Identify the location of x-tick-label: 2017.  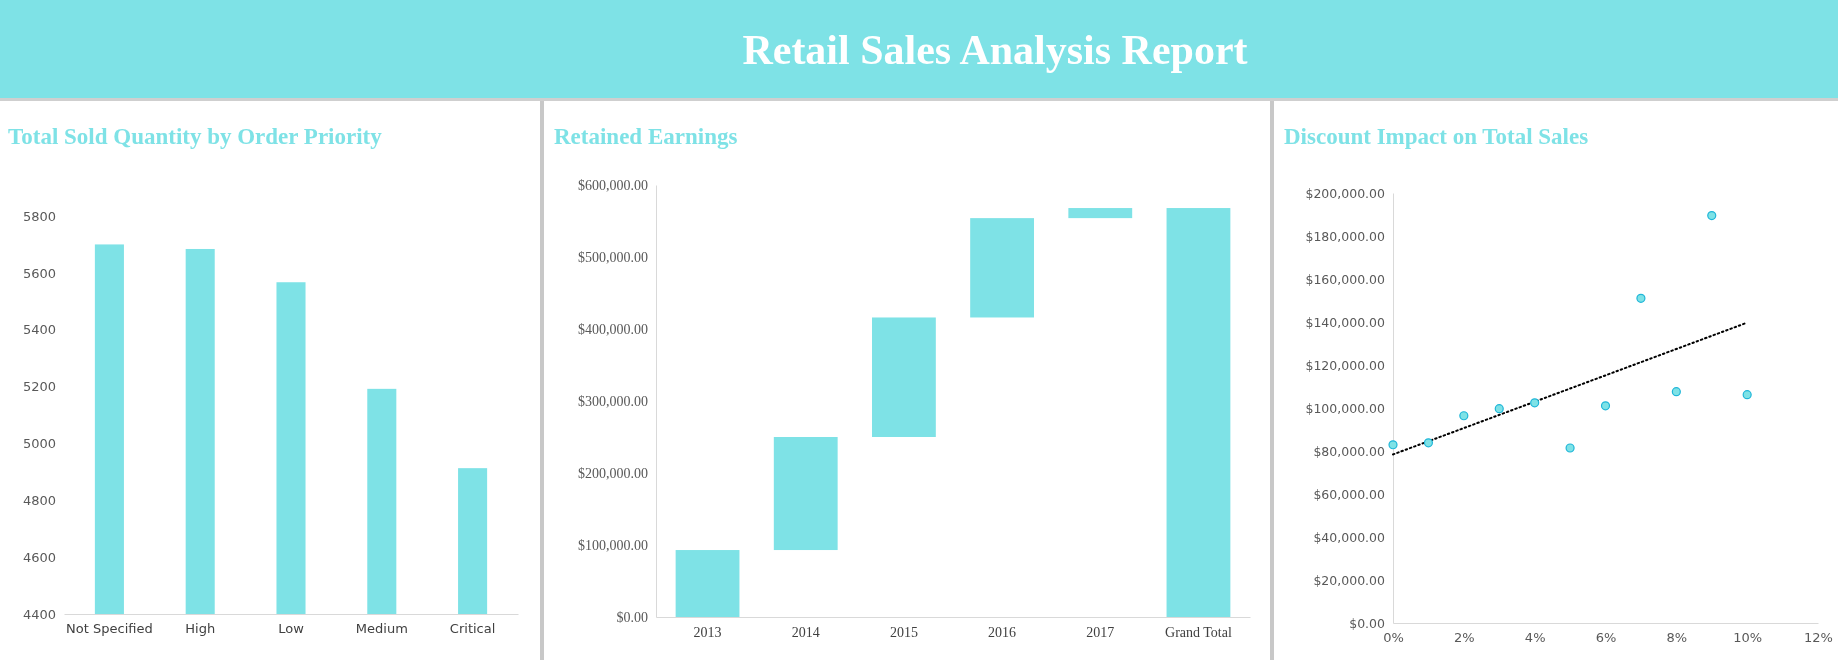
(1100, 632).